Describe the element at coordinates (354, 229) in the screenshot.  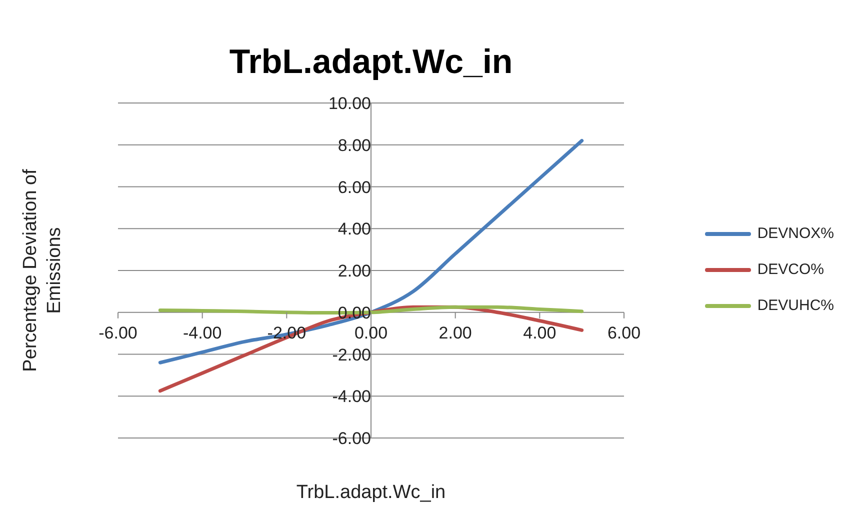
I see `y-tick-label: 4.00` at that location.